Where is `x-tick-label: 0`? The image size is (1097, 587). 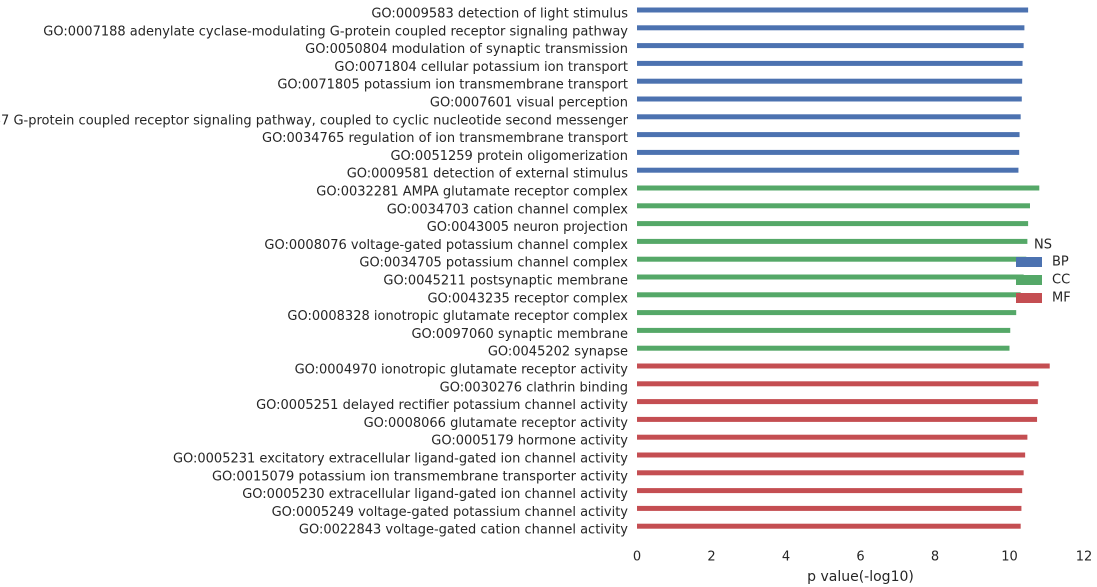
x-tick-label: 0 is located at coordinates (637, 557).